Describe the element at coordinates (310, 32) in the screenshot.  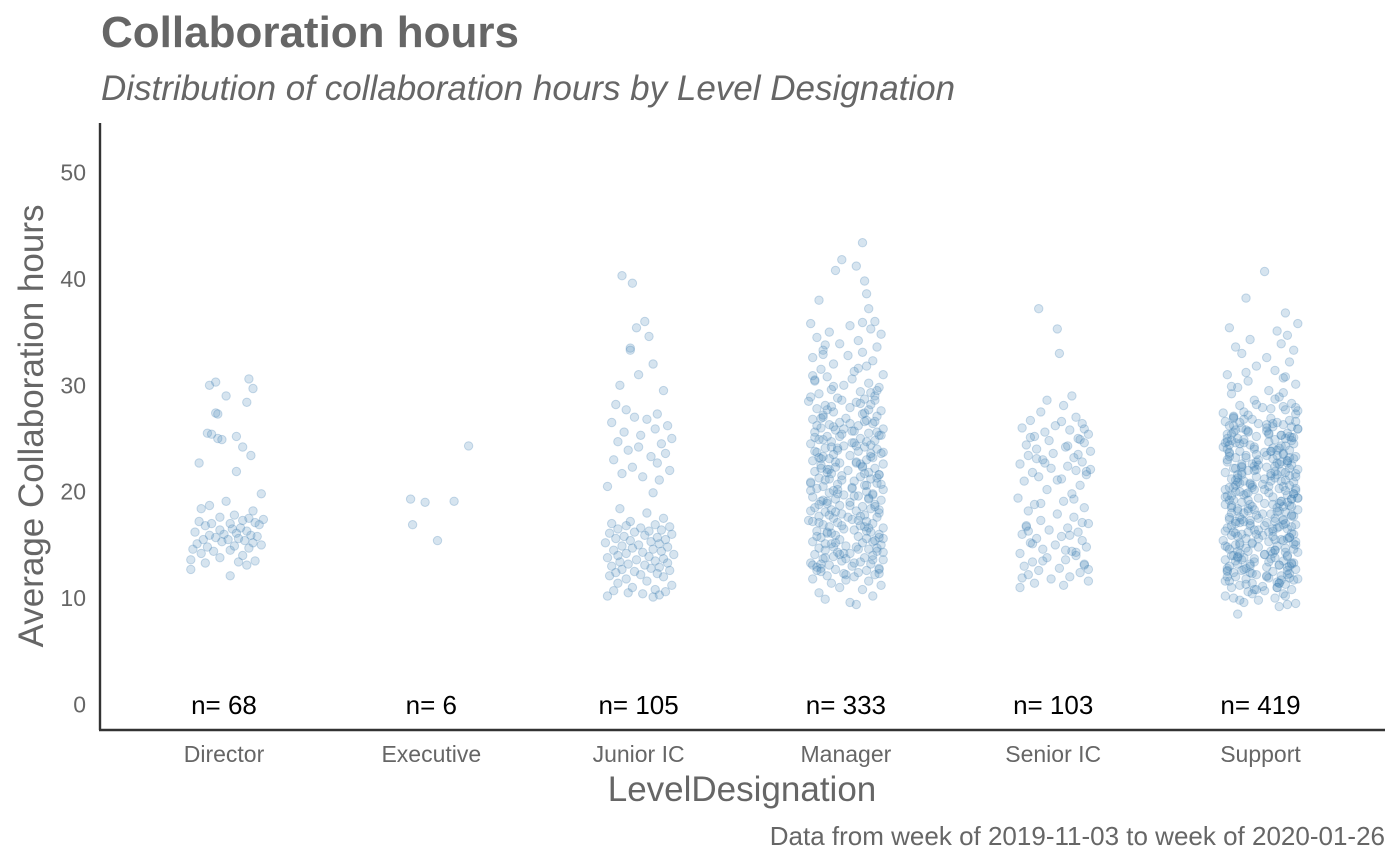
I see `chart-title: Collaboration hours` at that location.